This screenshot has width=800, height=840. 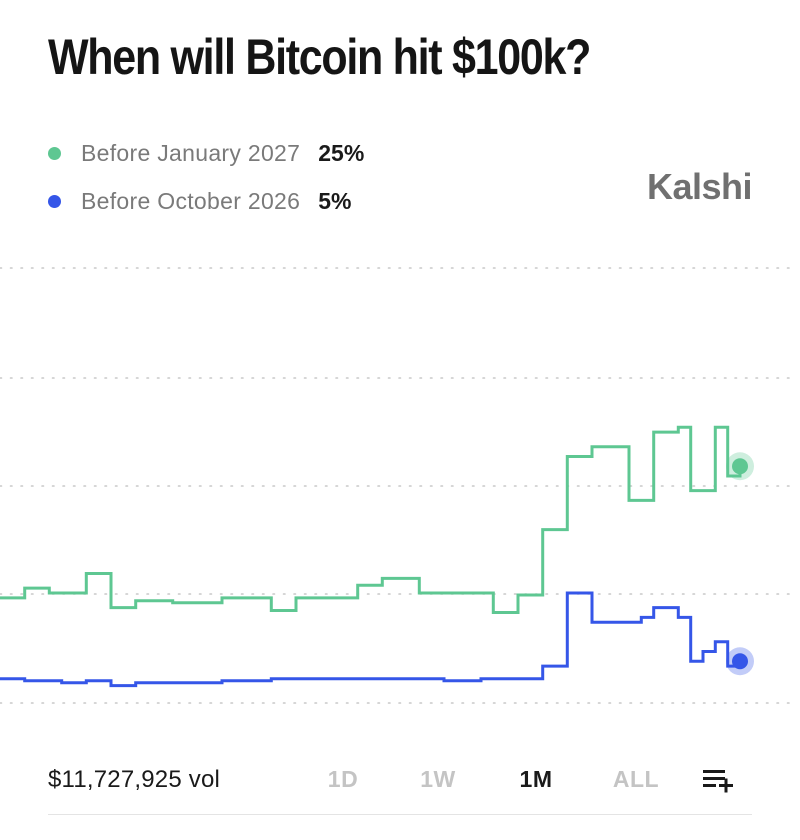 I want to click on list-add-icon, so click(x=718, y=781).